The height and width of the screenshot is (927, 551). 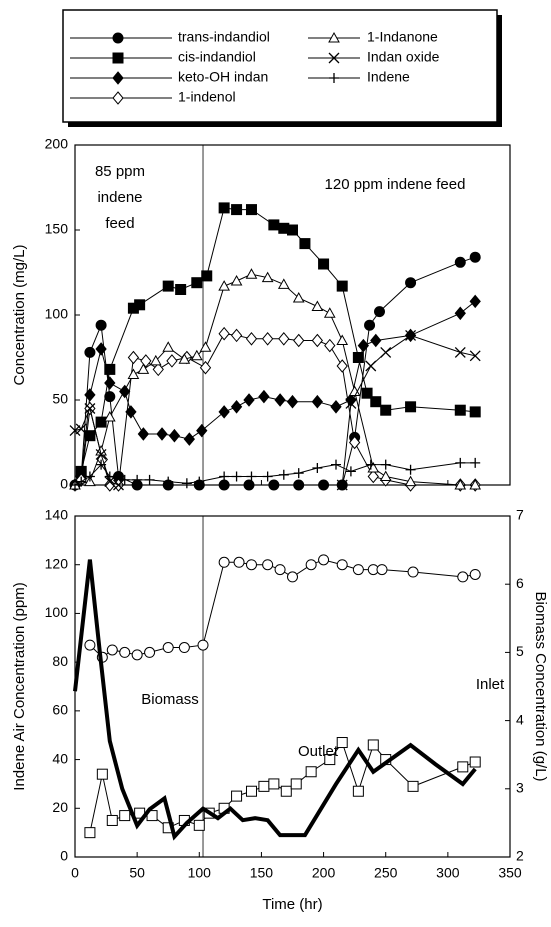 What do you see at coordinates (386, 873) in the screenshot?
I see `x-tick-label: 250` at bounding box center [386, 873].